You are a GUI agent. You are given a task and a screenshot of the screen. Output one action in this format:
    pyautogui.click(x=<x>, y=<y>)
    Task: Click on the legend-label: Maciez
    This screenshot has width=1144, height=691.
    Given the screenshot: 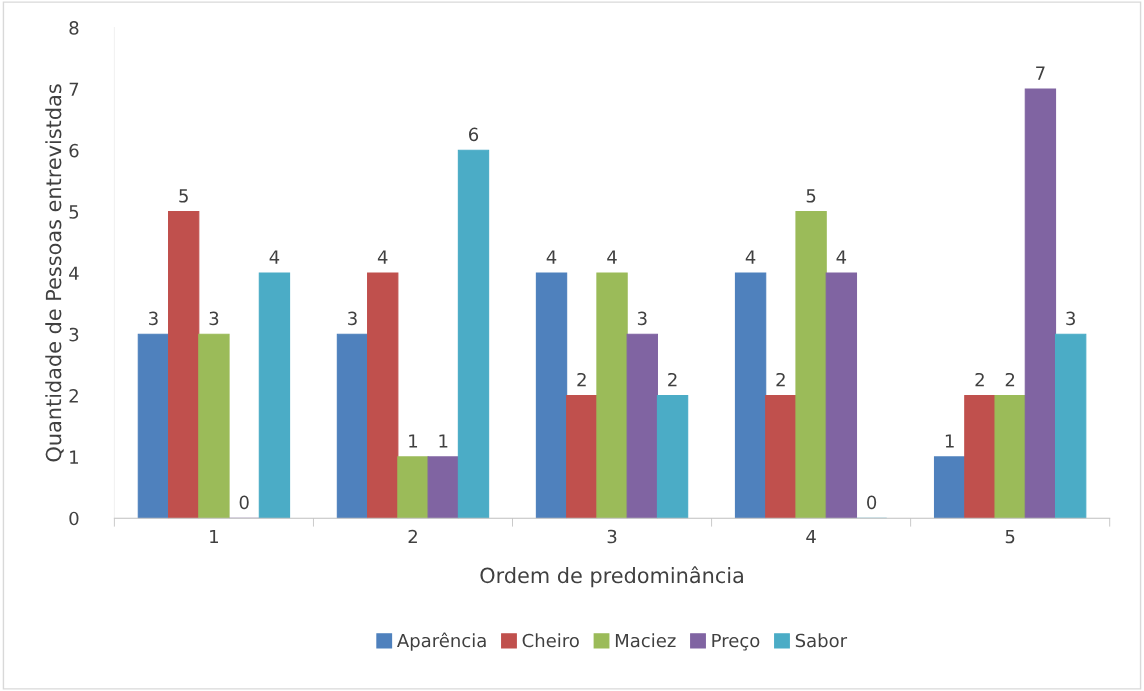 What is the action you would take?
    pyautogui.click(x=645, y=640)
    